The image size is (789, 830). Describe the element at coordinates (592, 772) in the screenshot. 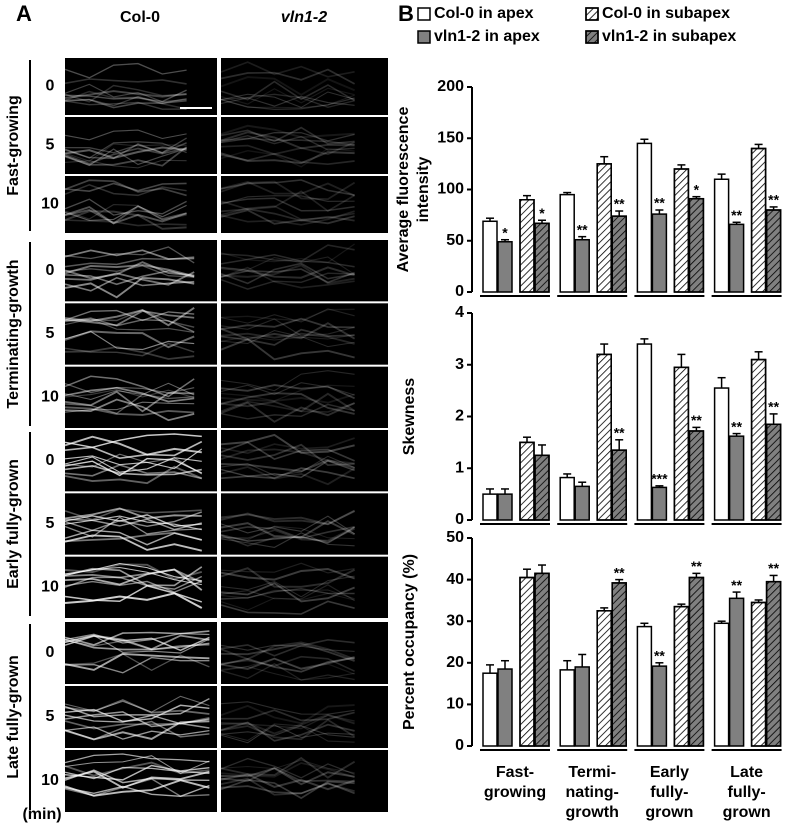

I see `x-tick-label: Termi-` at that location.